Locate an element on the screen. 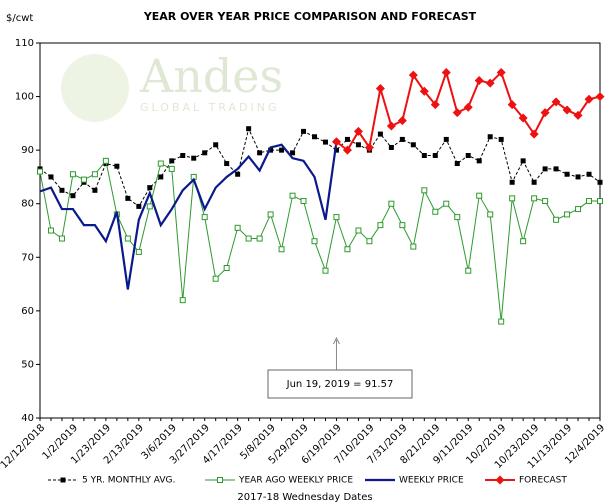 The image size is (610, 504). legend-label: FORECAST is located at coordinates (543, 481).